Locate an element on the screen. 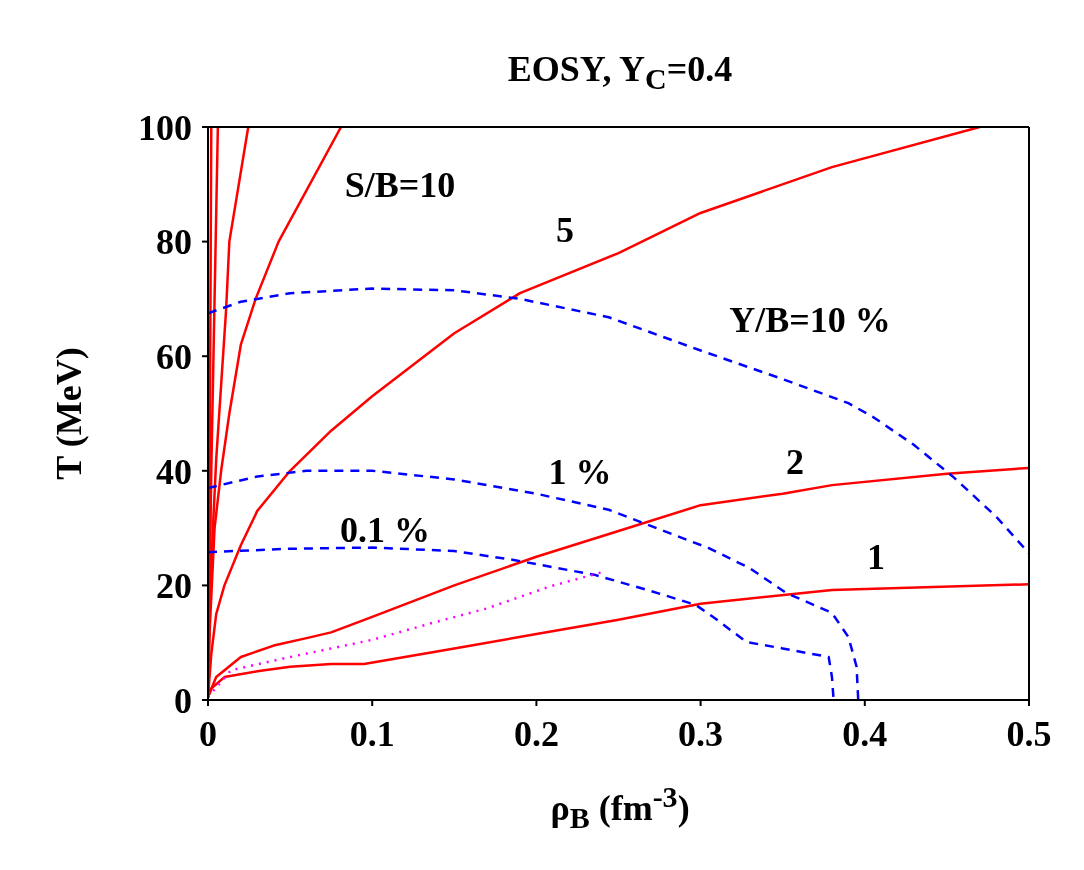 This screenshot has height=870, width=1084. x-axis-title: ρ$_{B}$ (fm$^{-3}$) is located at coordinates (620, 808).